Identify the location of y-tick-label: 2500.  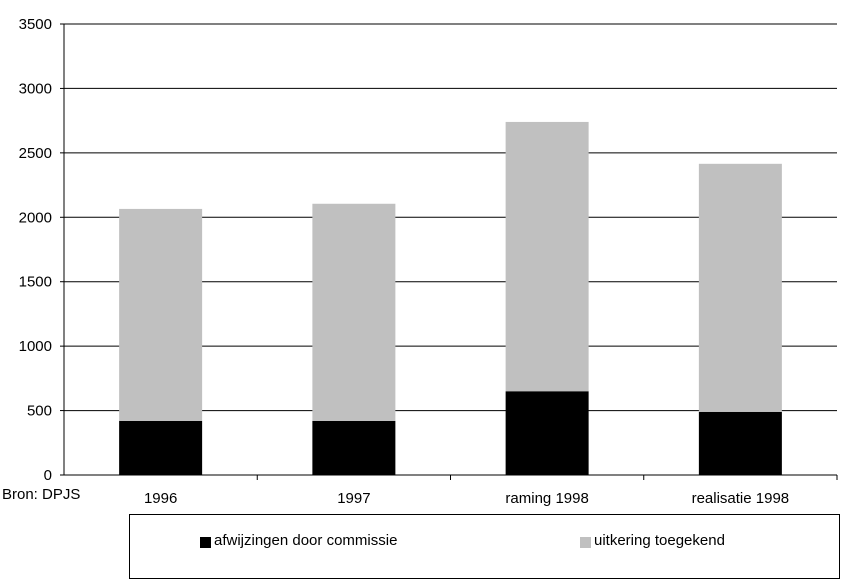
(35, 153).